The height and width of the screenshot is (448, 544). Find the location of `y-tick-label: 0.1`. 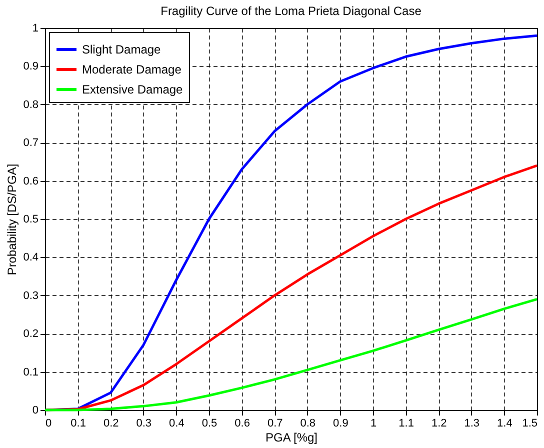

y-tick-label: 0.1 is located at coordinates (30, 372).